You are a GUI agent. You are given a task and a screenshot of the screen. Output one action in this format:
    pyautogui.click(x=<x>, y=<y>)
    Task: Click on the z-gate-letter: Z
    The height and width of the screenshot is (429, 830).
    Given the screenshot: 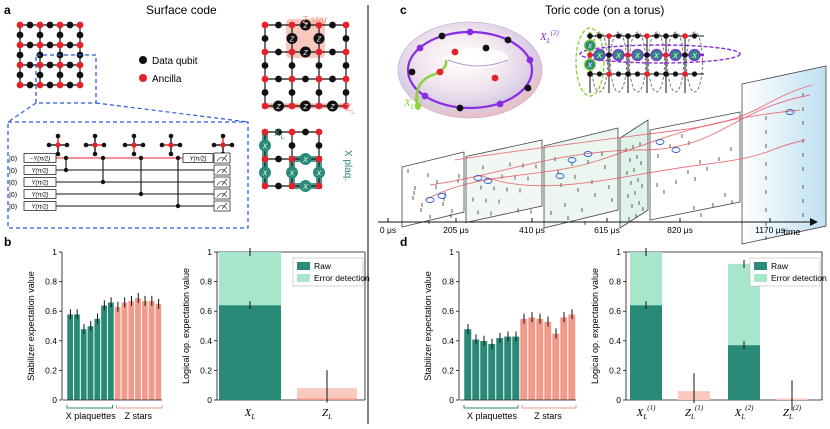 What is the action you would take?
    pyautogui.click(x=332, y=107)
    